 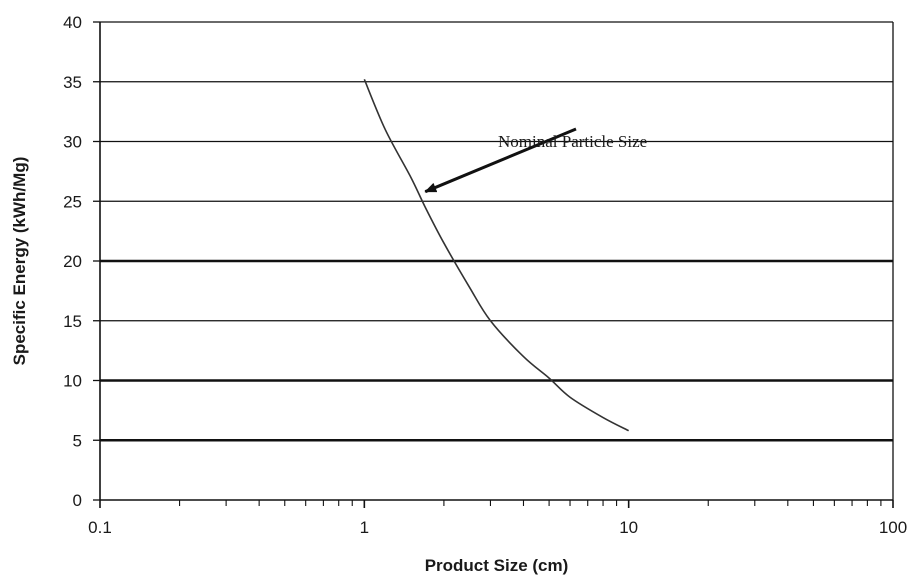 What do you see at coordinates (572, 141) in the screenshot?
I see `annotation-text: Nominal Particle Size` at bounding box center [572, 141].